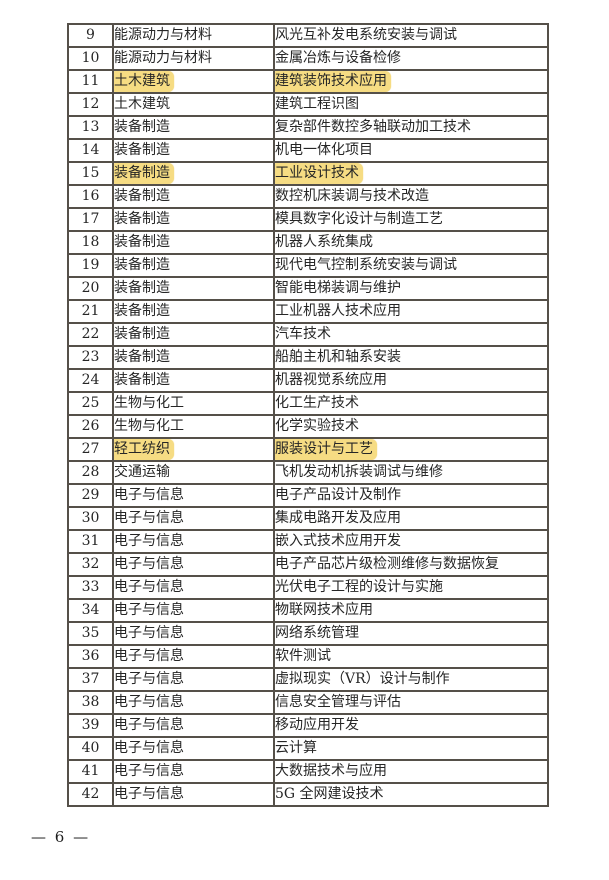 The width and height of the screenshot is (609, 880). I want to click on table-row: 34 电子与信息 物联网技术应用, so click(308, 610).